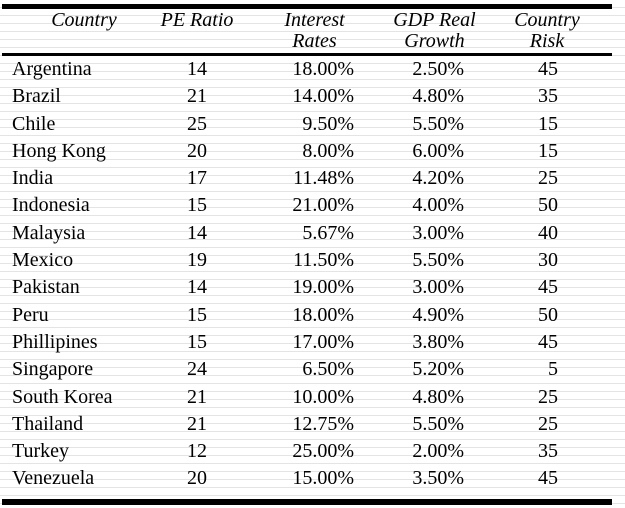 This screenshot has height=508, width=625. Describe the element at coordinates (53, 369) in the screenshot. I see `country-cell: Singapore` at that location.